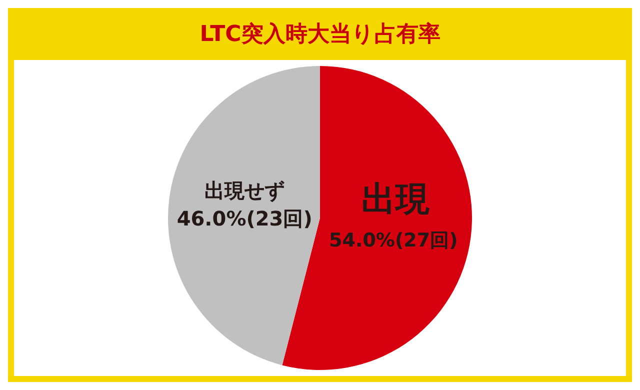 This screenshot has width=640, height=390. What do you see at coordinates (244, 218) in the screenshot?
I see `data-label: 46.0%(23回)` at bounding box center [244, 218].